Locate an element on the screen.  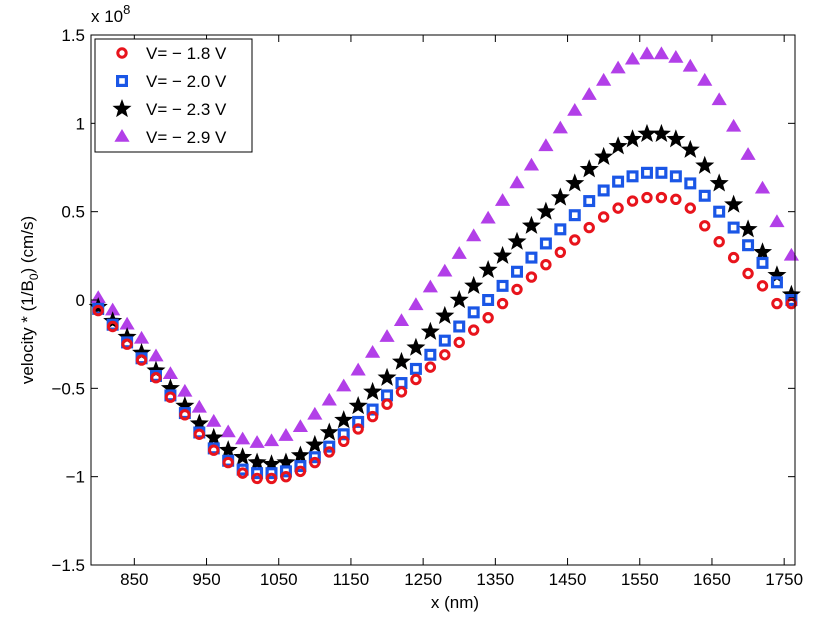
x-tick-label: 1250 is located at coordinates (423, 579).